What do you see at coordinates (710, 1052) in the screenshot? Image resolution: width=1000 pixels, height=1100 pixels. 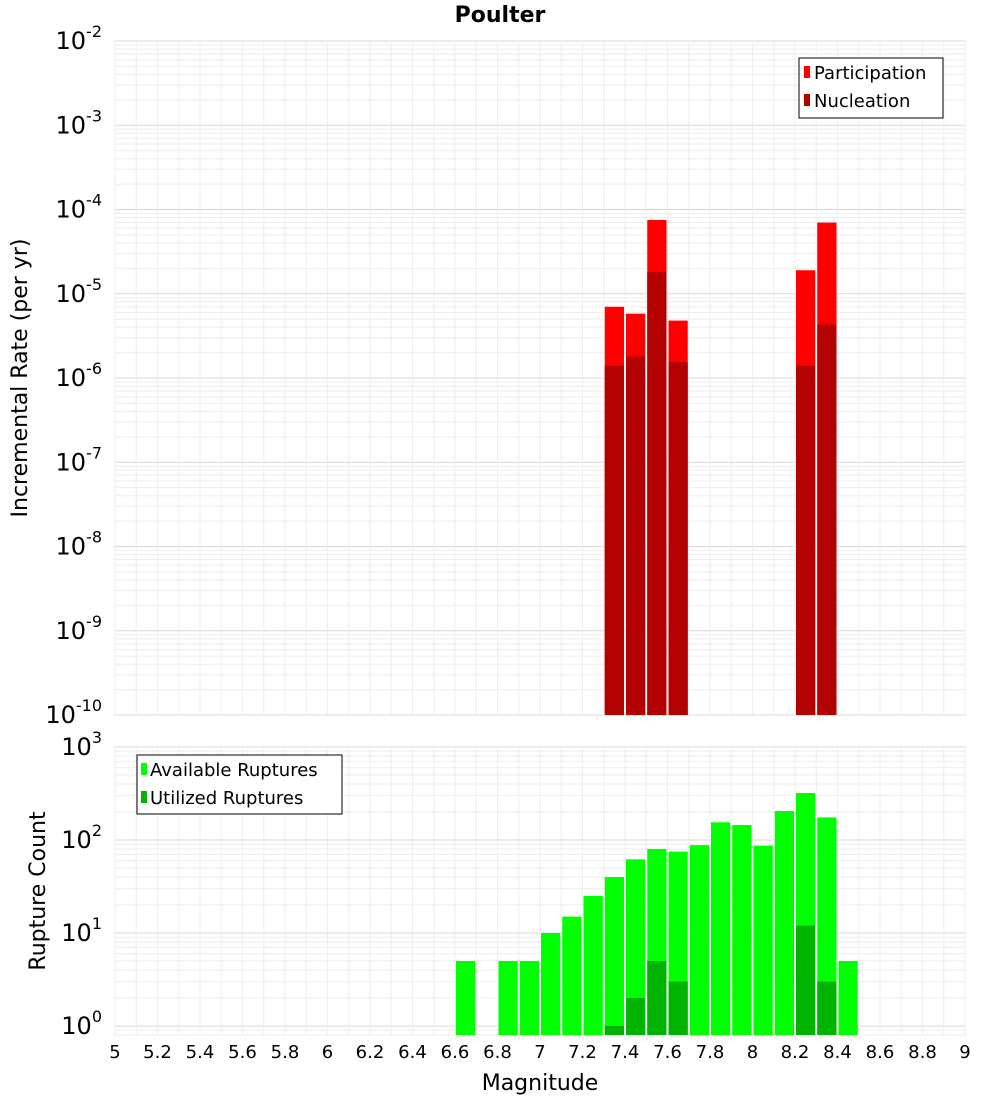 I see `x-tick-label: 7.8` at bounding box center [710, 1052].